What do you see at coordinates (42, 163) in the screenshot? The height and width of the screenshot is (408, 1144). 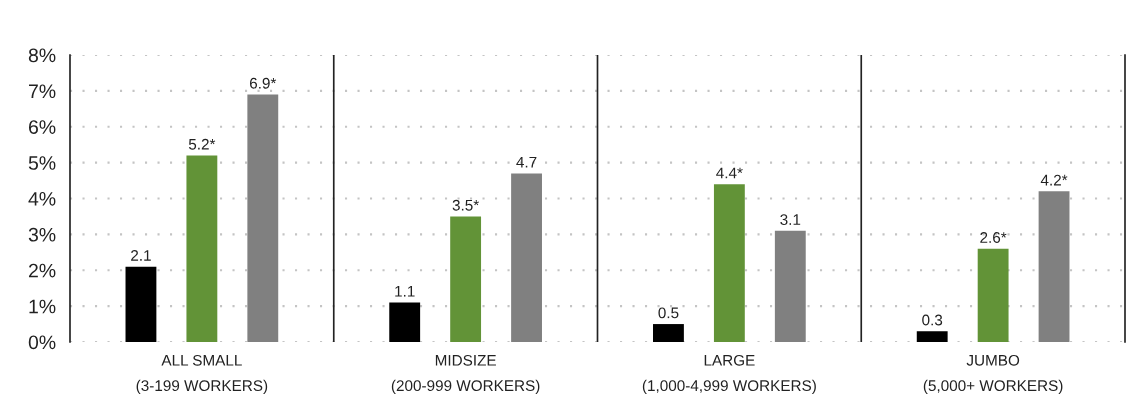 I see `y-tick-label: 5%` at bounding box center [42, 163].